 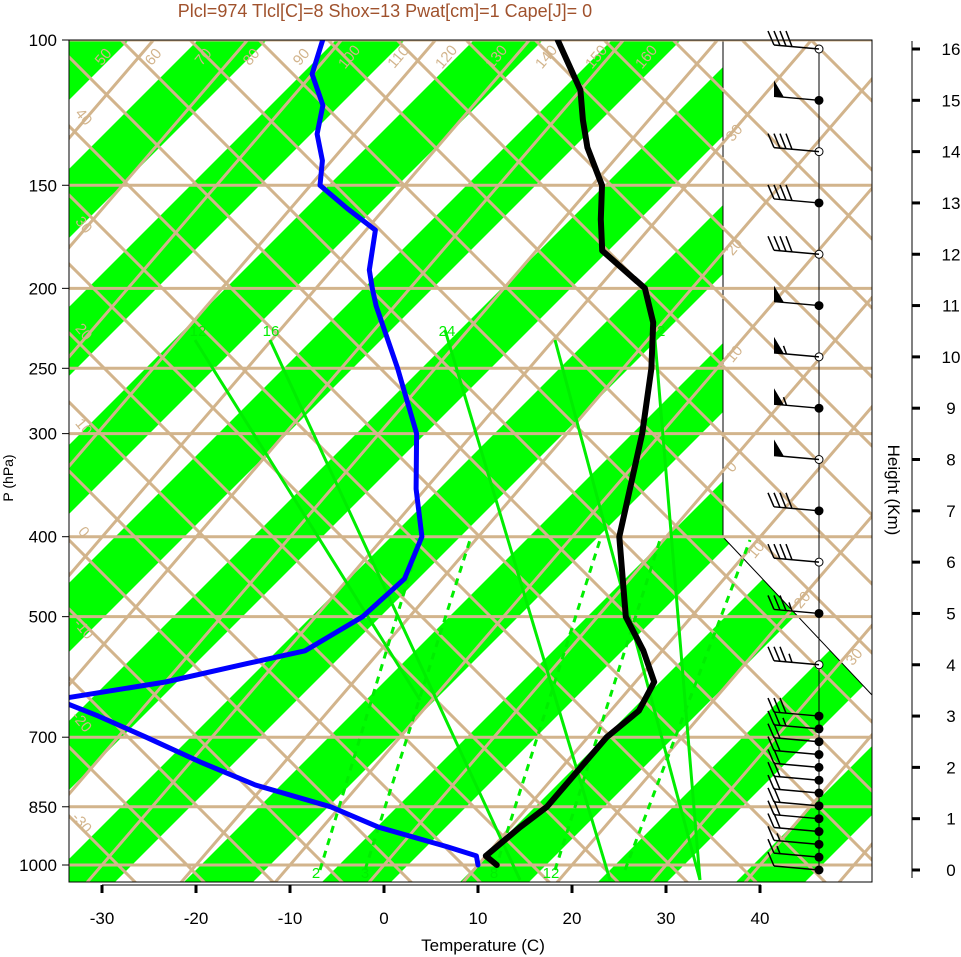 I want to click on mixing-ratio-label: 8, so click(x=494, y=873).